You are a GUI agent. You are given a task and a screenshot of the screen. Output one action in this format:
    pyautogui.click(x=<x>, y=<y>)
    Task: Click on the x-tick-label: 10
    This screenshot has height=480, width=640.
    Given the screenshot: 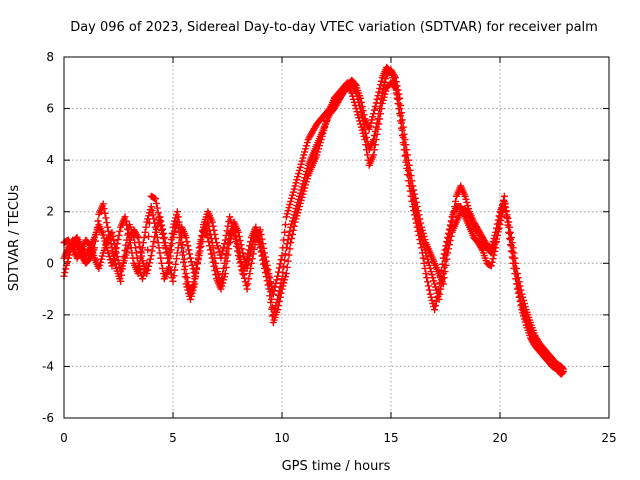 What is the action you would take?
    pyautogui.click(x=281, y=438)
    